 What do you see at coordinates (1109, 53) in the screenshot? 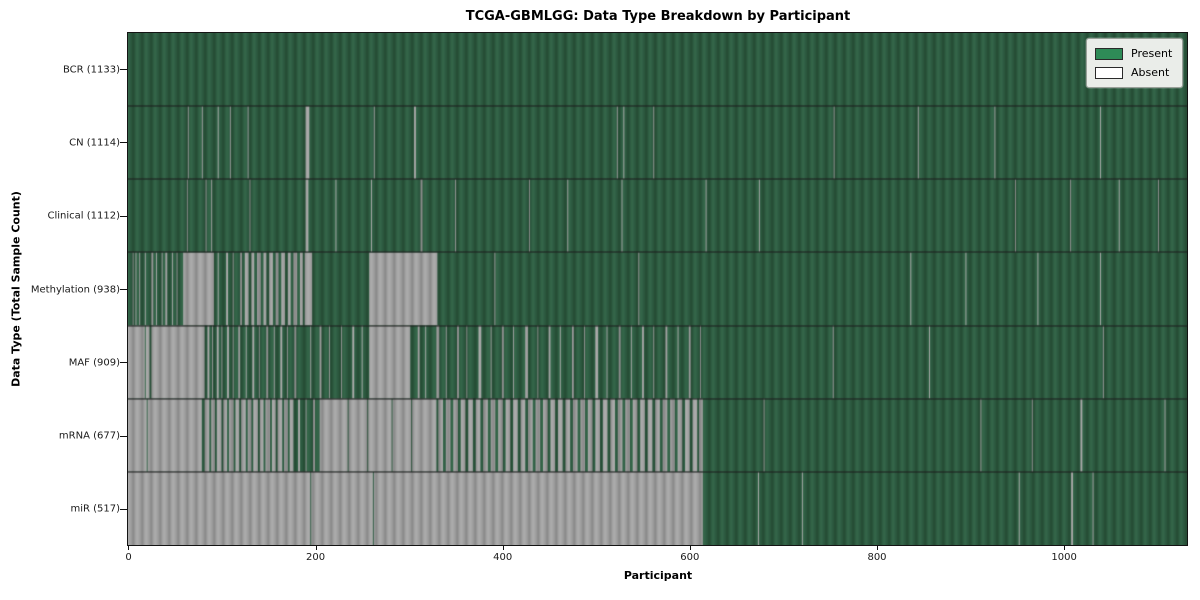
I see `present-swatch` at bounding box center [1109, 53].